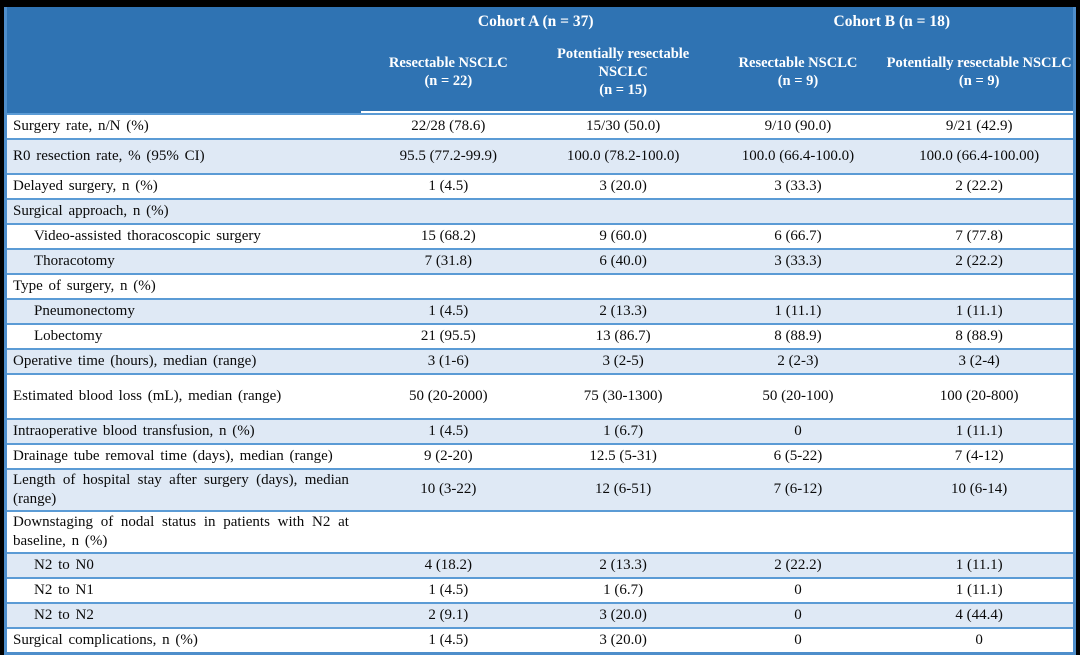 The image size is (1080, 655). What do you see at coordinates (623, 155) in the screenshot?
I see `cell-value: 100.0 (78.2-100.0)` at bounding box center [623, 155].